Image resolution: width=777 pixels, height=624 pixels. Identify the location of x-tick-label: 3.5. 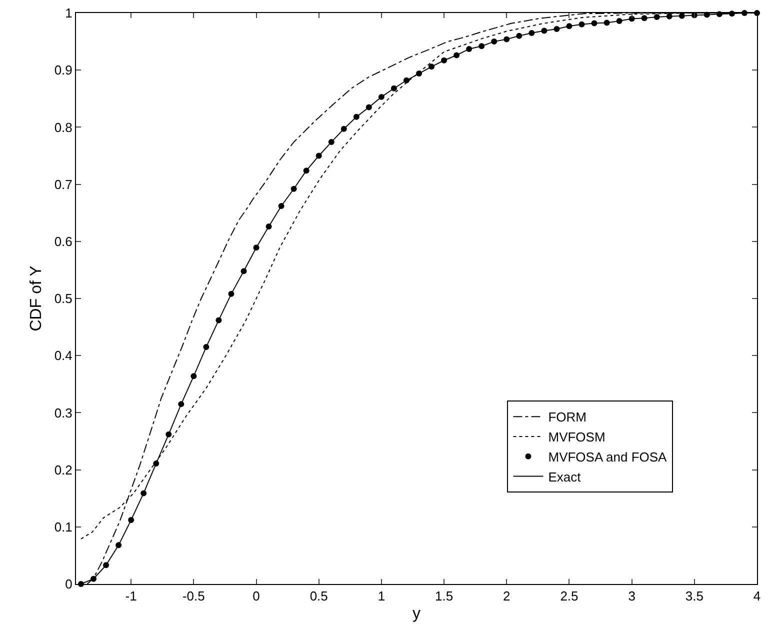
(694, 596).